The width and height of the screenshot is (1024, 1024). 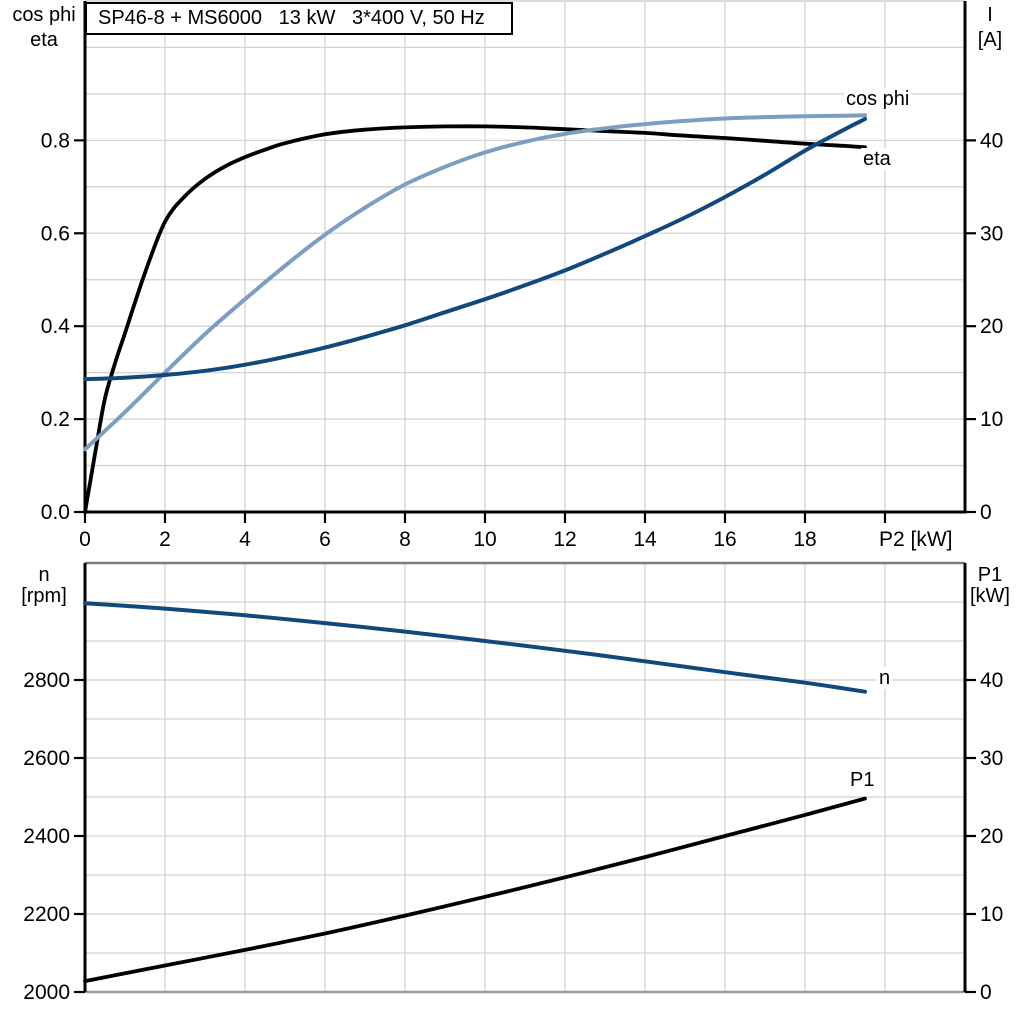 I want to click on x-tick-label: 16, so click(x=724, y=539).